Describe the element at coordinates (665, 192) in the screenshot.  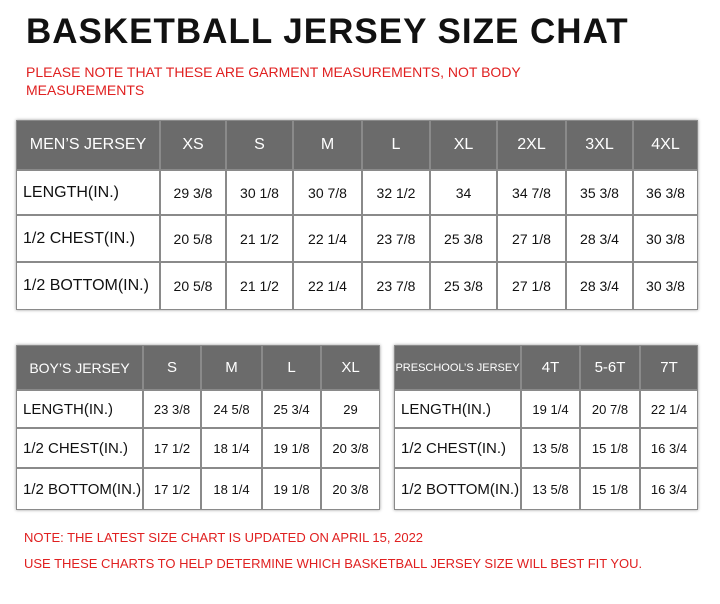
I see `value-cell: 36 3/8` at that location.